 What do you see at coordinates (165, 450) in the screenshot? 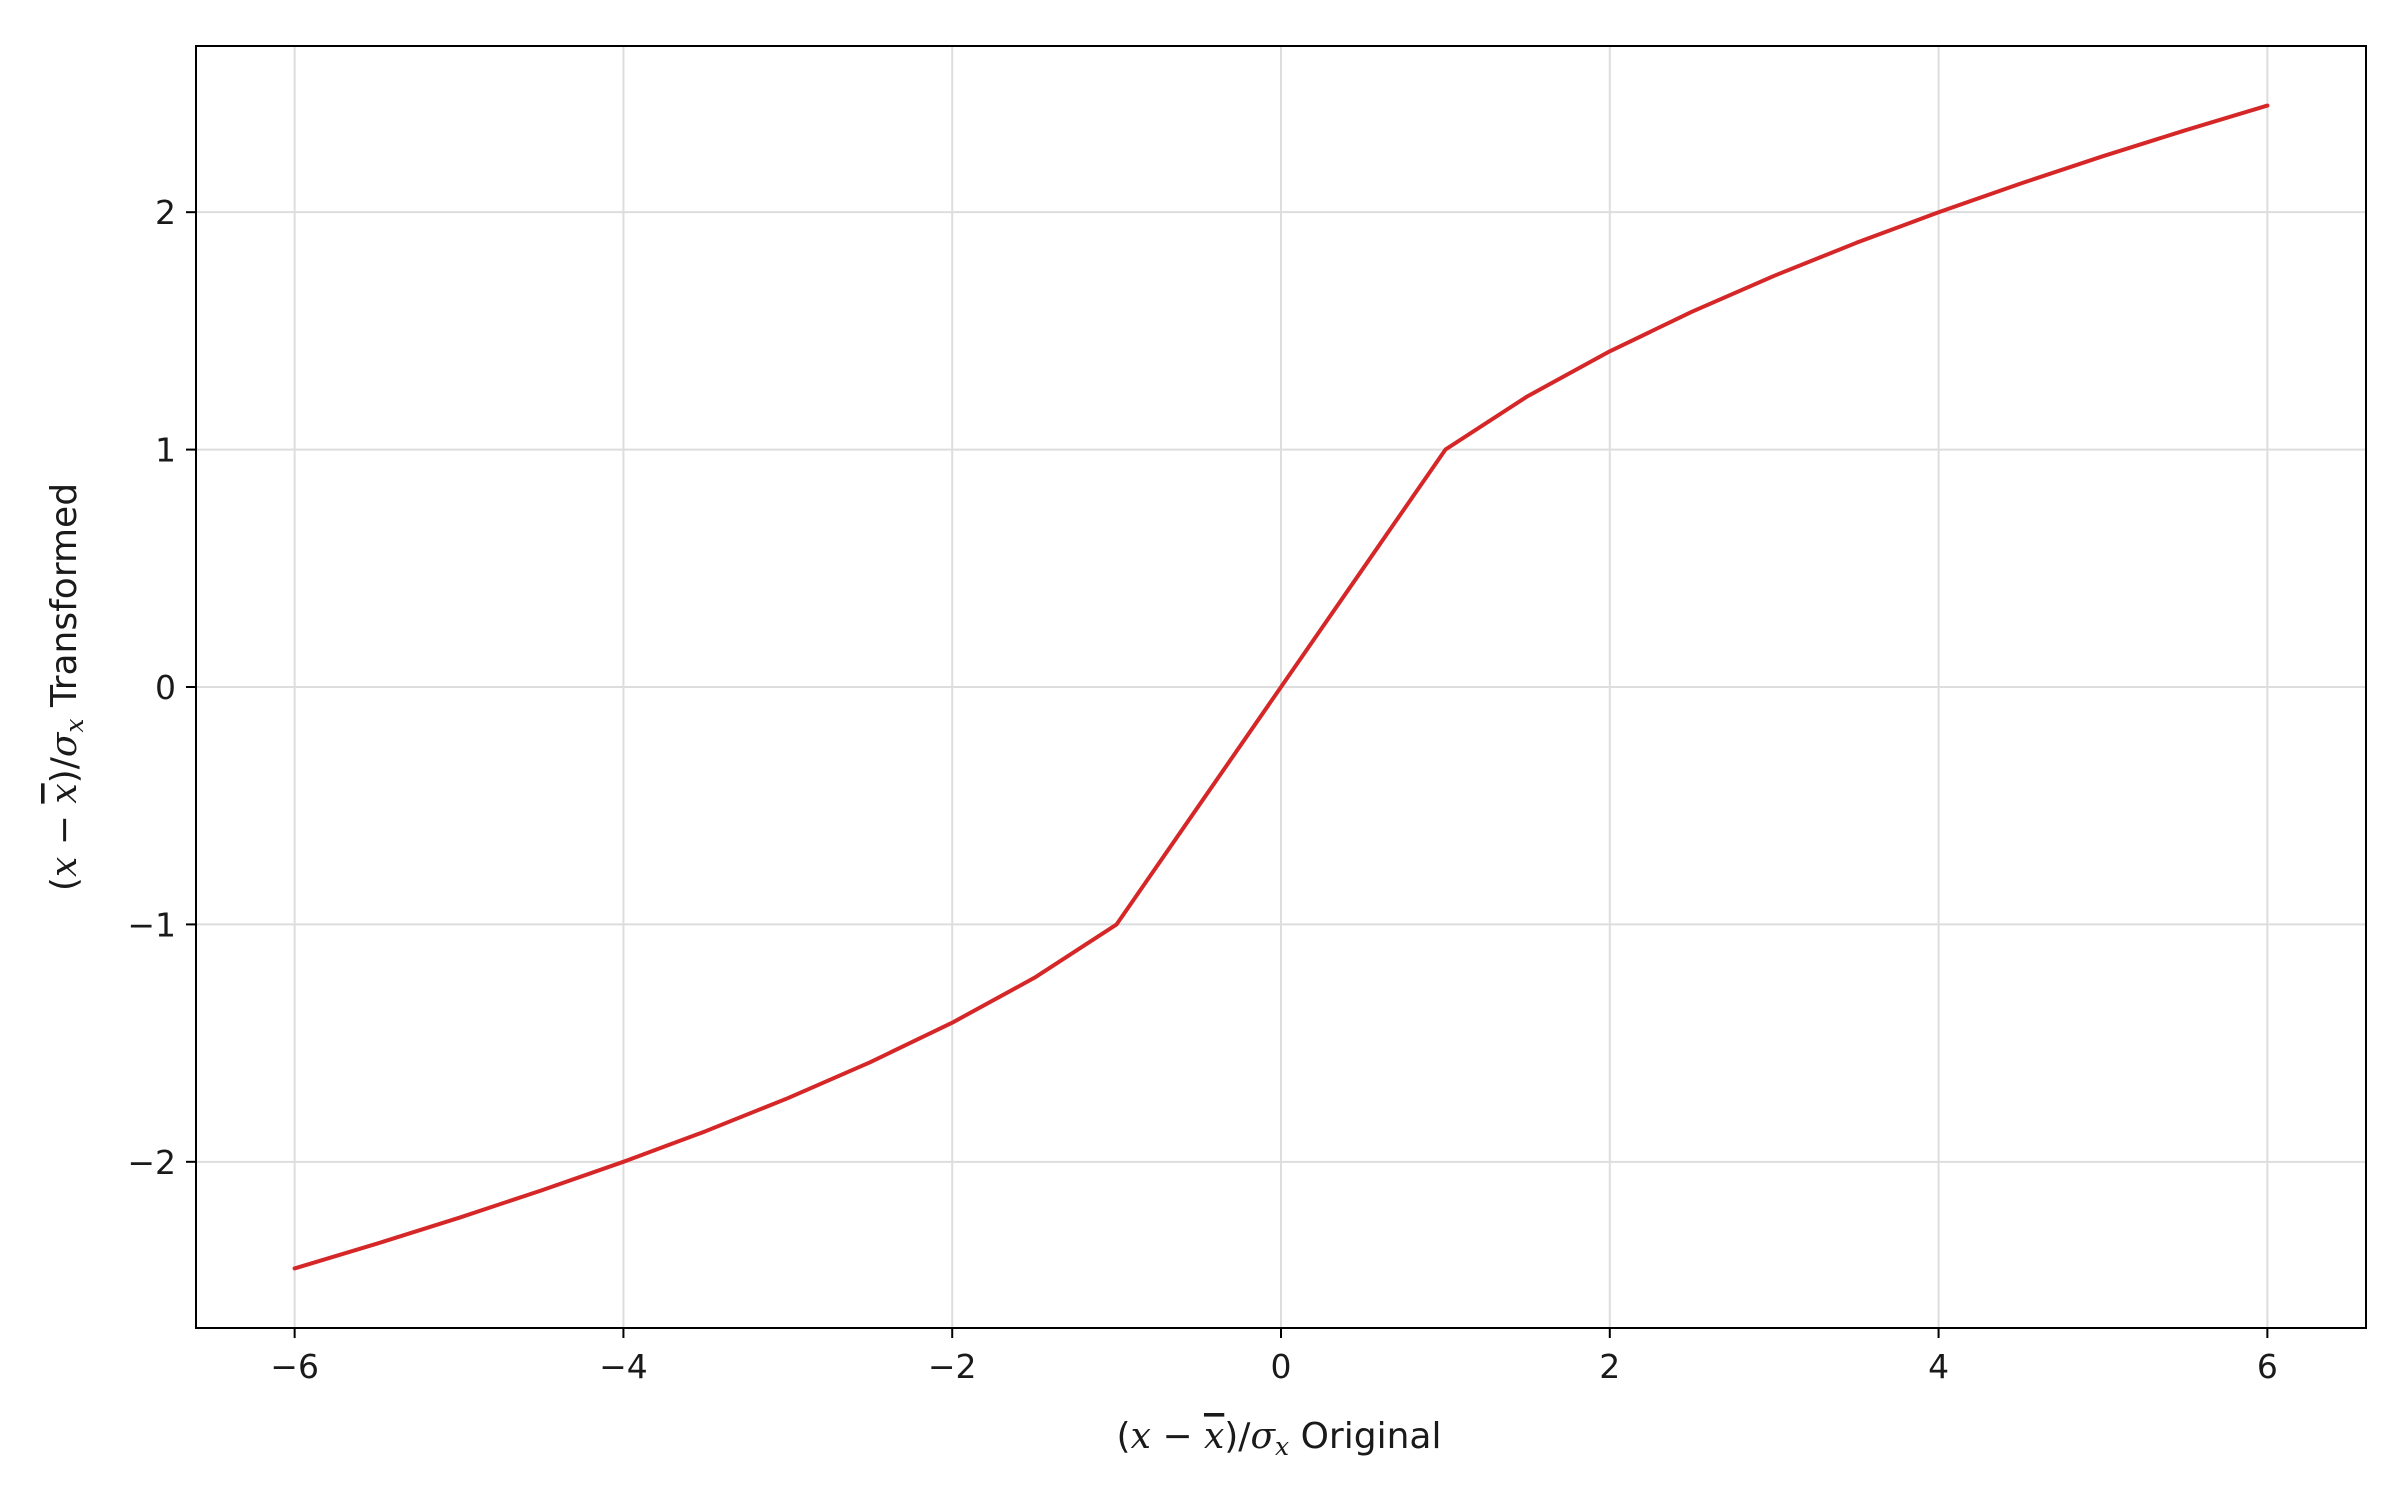
I see `y-tick-label: 1` at bounding box center [165, 450].